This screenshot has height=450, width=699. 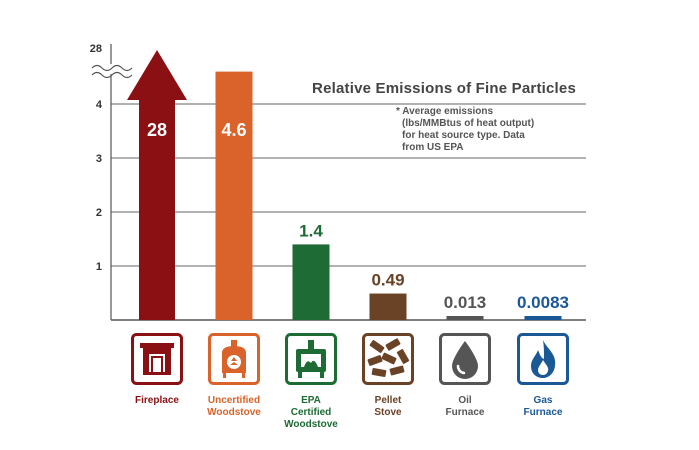 I want to click on note-line: from US EPA, so click(x=433, y=147).